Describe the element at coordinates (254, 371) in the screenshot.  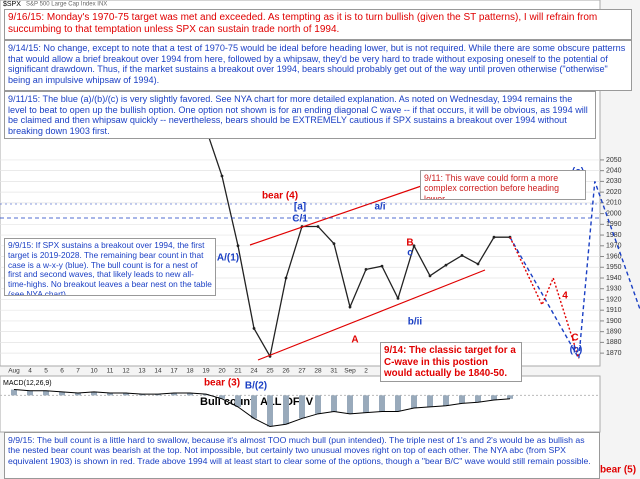
I see `x-tick-label: 24` at that location.